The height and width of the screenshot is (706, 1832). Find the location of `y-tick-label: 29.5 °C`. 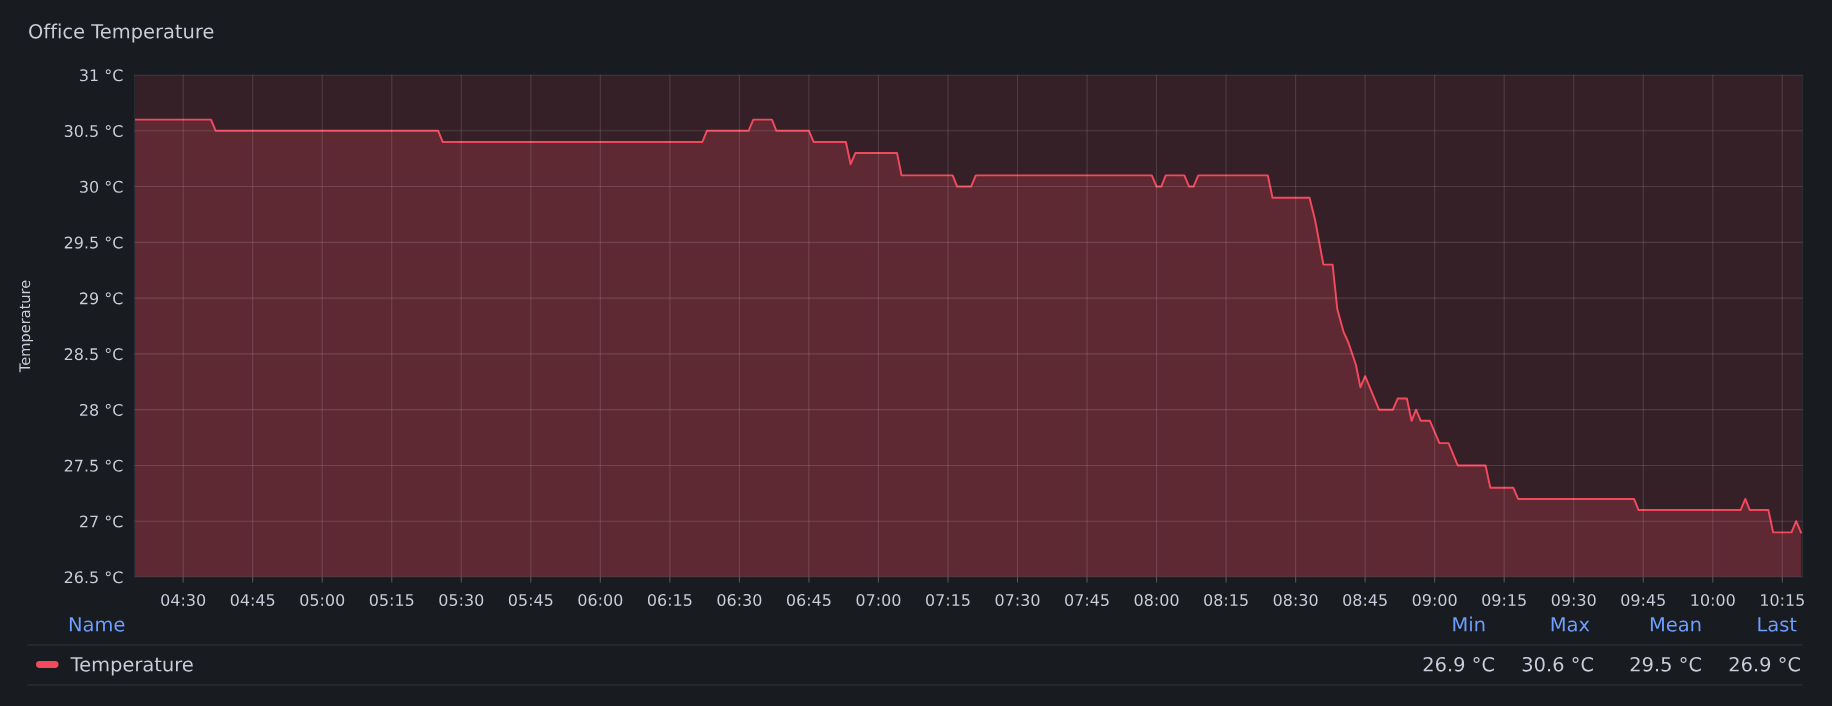

y-tick-label: 29.5 °C is located at coordinates (93, 242).